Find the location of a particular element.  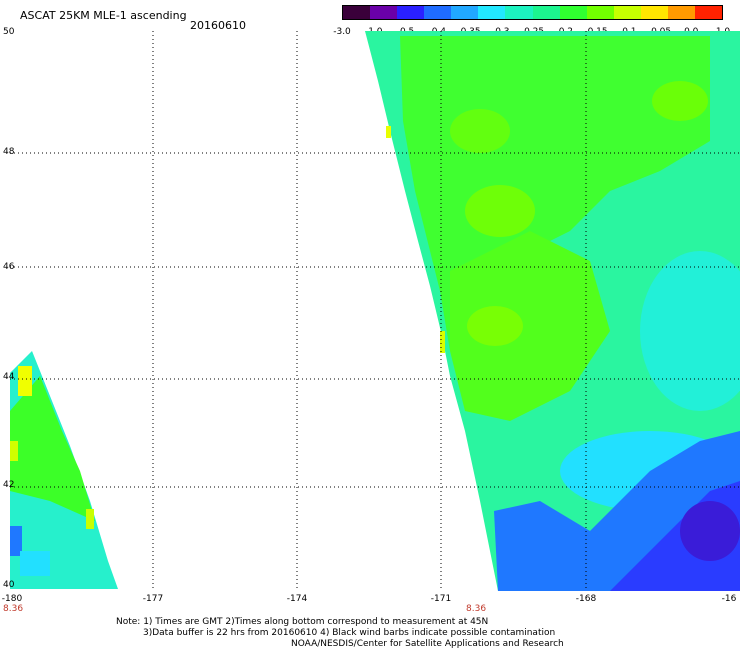

swath-right-indigo is located at coordinates (710, 531).